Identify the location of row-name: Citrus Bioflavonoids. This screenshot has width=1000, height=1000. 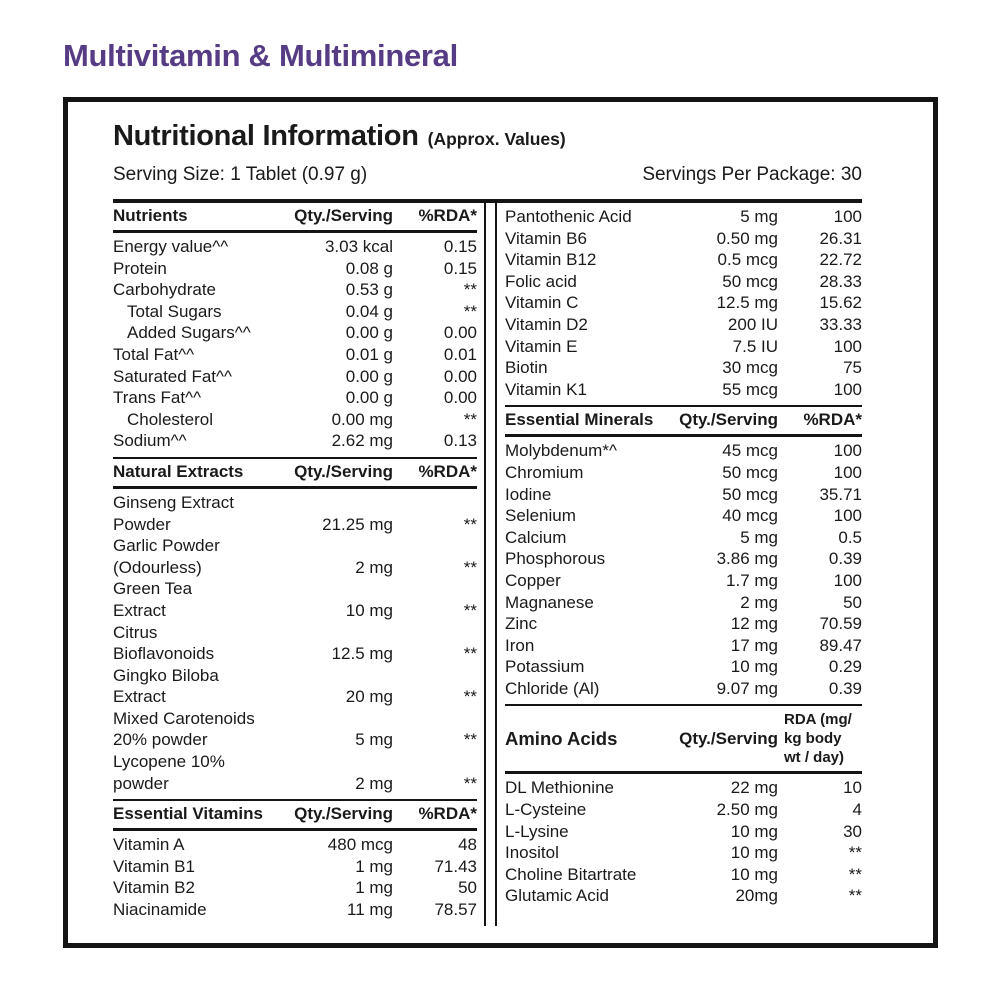
(197, 643).